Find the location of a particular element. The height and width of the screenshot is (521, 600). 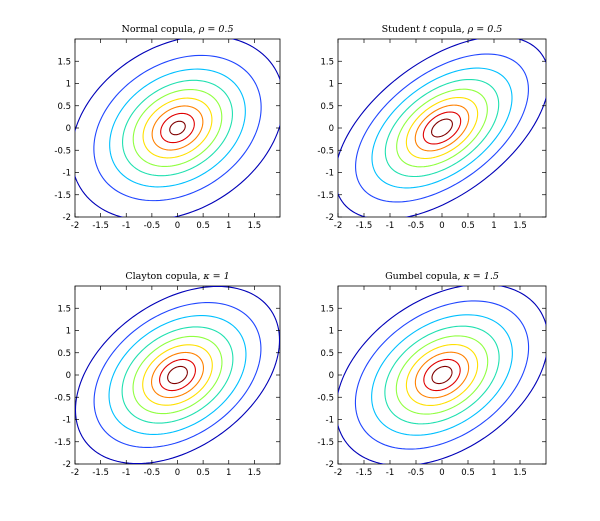

panel-title: Clayton copula, κ = 1 is located at coordinates (177, 276).